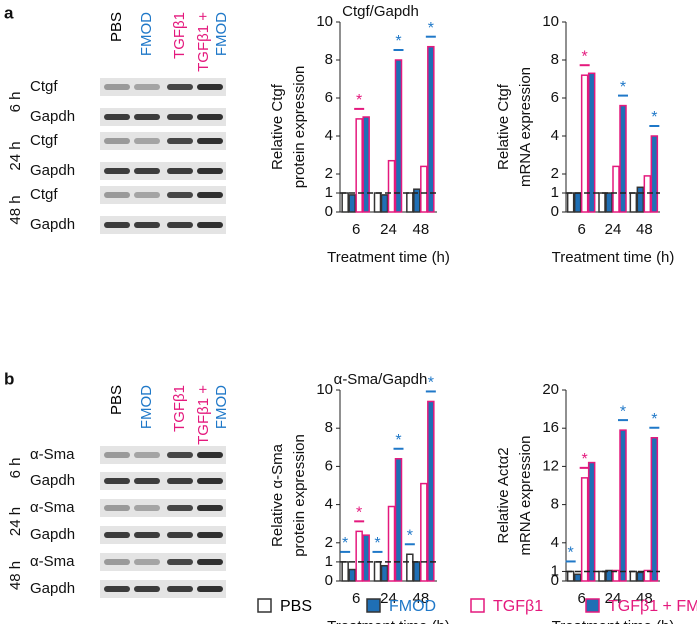 This screenshot has width=697, height=629. What do you see at coordinates (296, 606) in the screenshot?
I see `legend-label: PBS` at bounding box center [296, 606].